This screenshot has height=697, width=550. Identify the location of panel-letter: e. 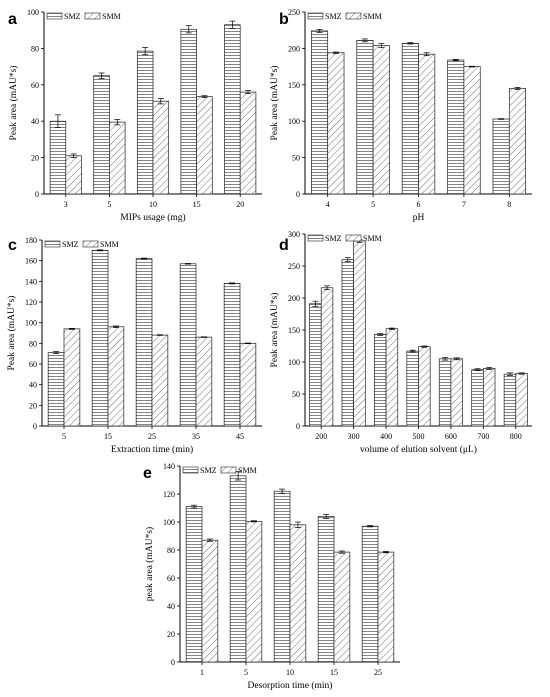
(147, 473).